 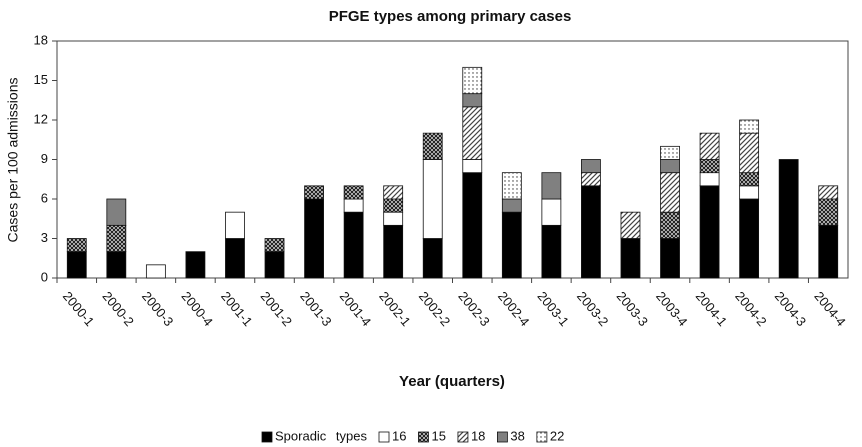 What do you see at coordinates (79, 308) in the screenshot?
I see `x-tick-label: 2000-1` at bounding box center [79, 308].